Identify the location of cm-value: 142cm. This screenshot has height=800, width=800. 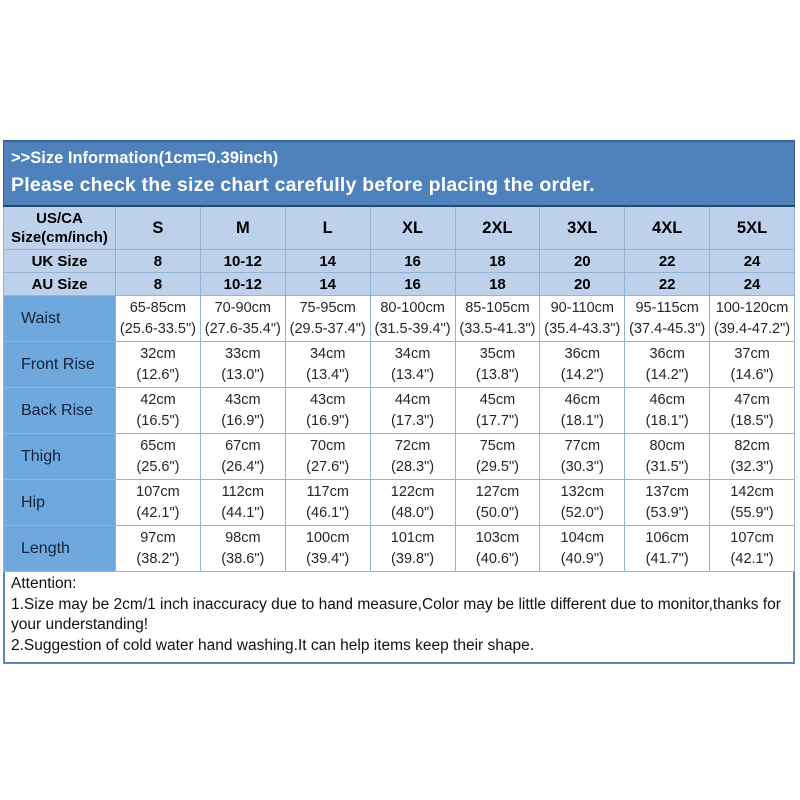
(752, 491).